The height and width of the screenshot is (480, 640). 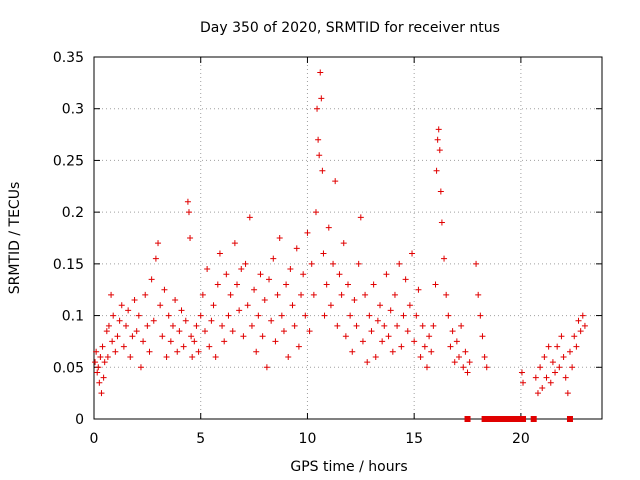 I want to click on x-tick-label: 5, so click(x=200, y=439).